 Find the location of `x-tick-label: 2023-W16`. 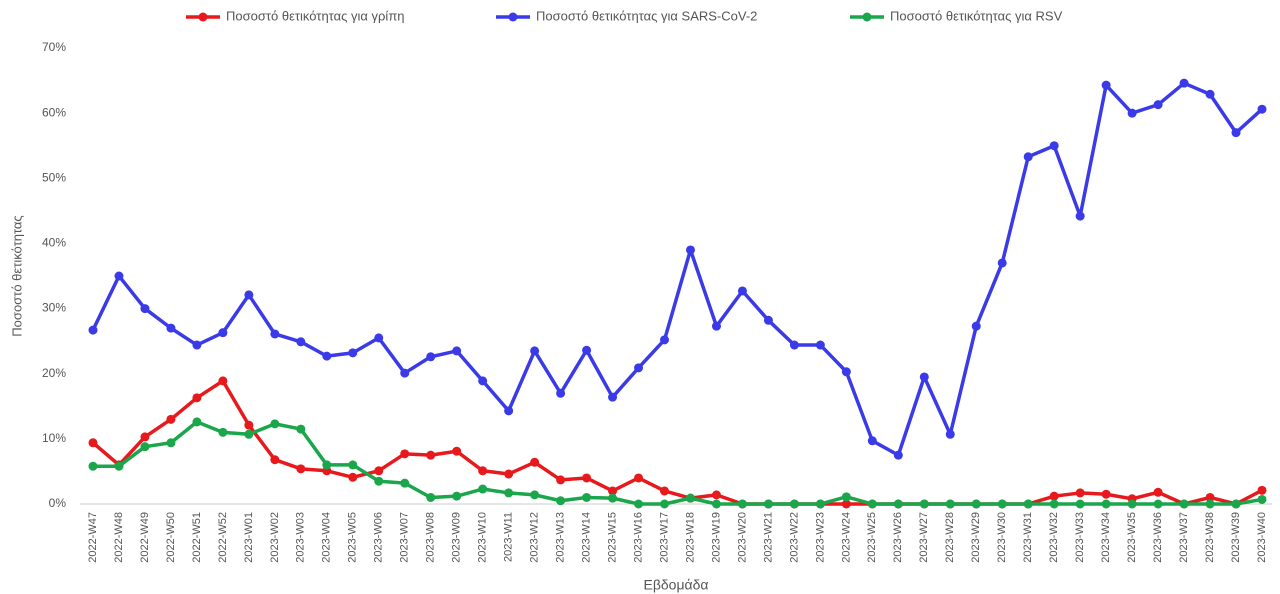

x-tick-label: 2023-W16 is located at coordinates (638, 537).